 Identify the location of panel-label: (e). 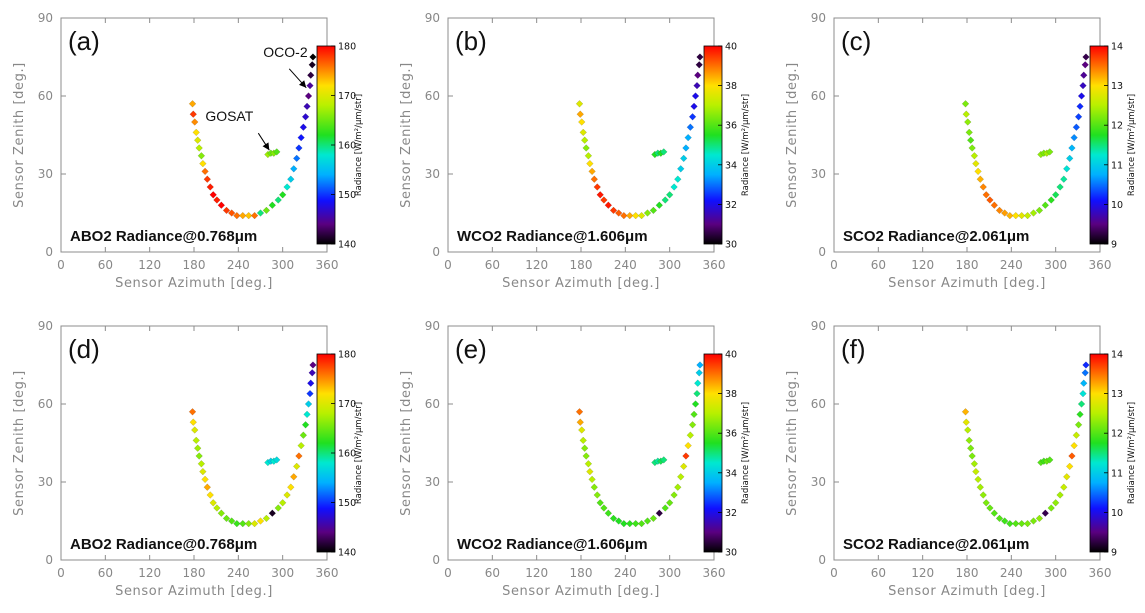
(471, 349).